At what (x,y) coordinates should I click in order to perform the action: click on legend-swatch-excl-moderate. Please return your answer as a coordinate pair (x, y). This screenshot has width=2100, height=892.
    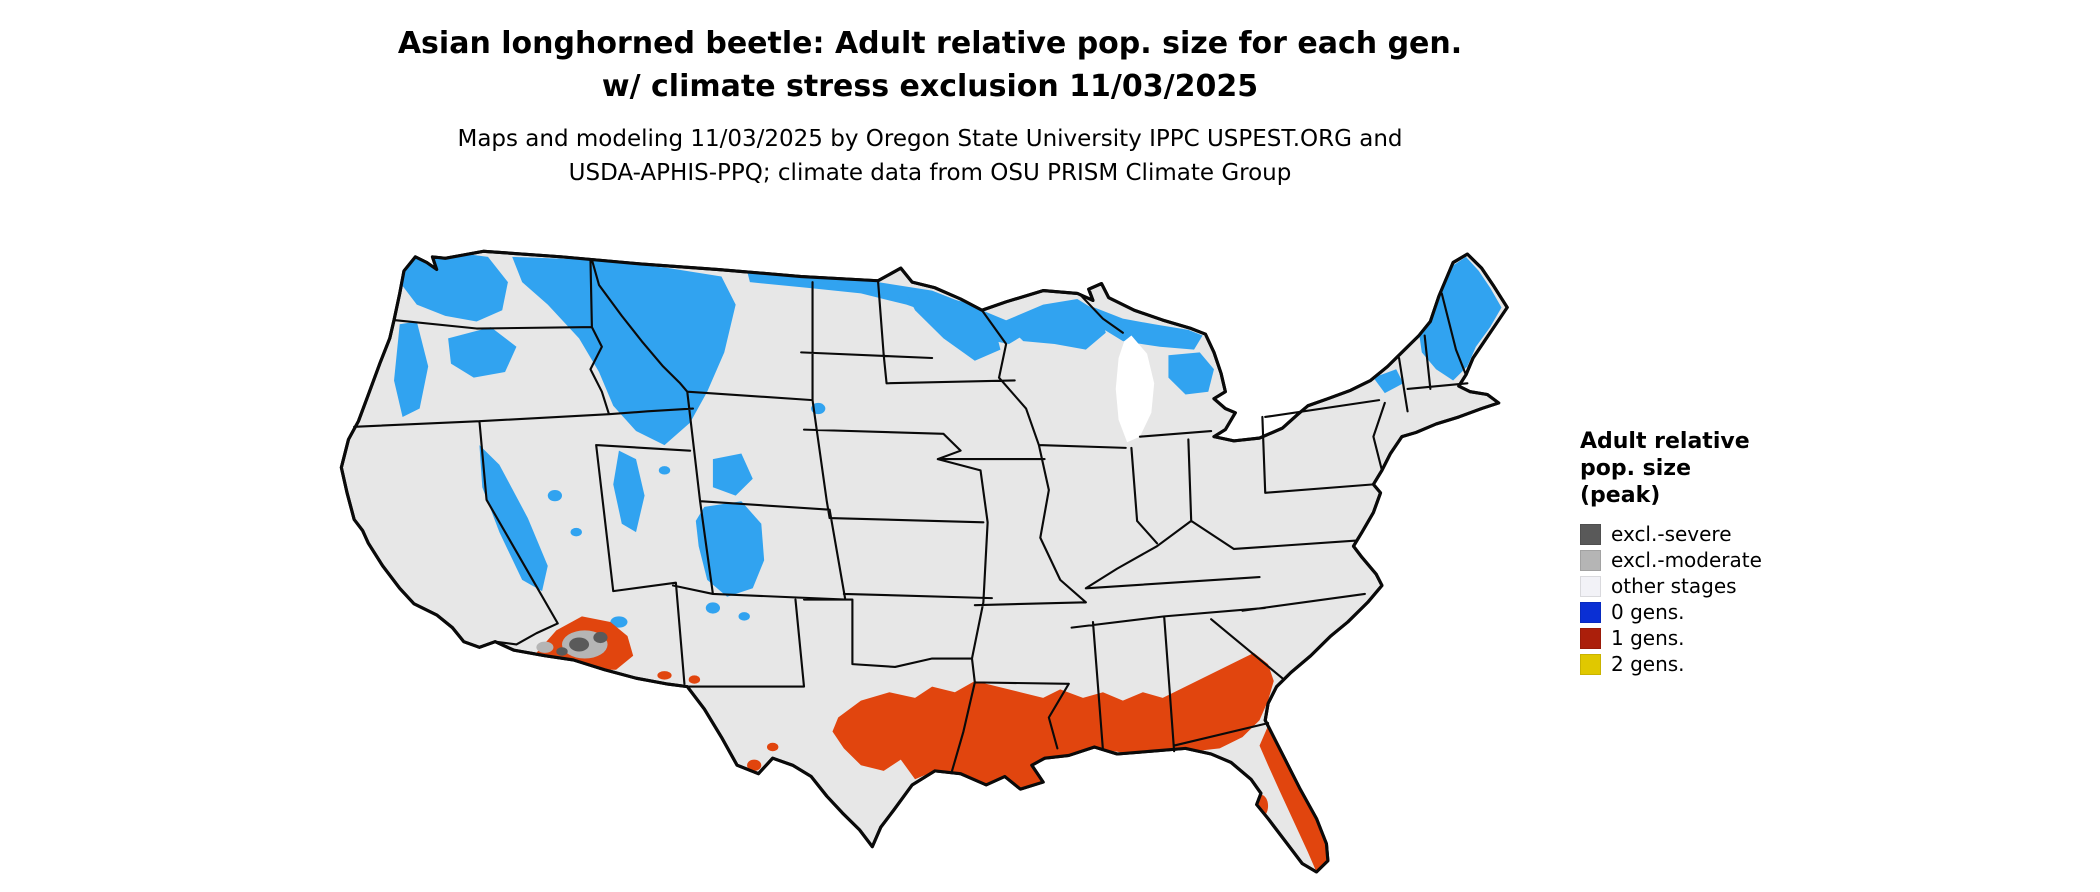
    Looking at the image, I should click on (1590, 560).